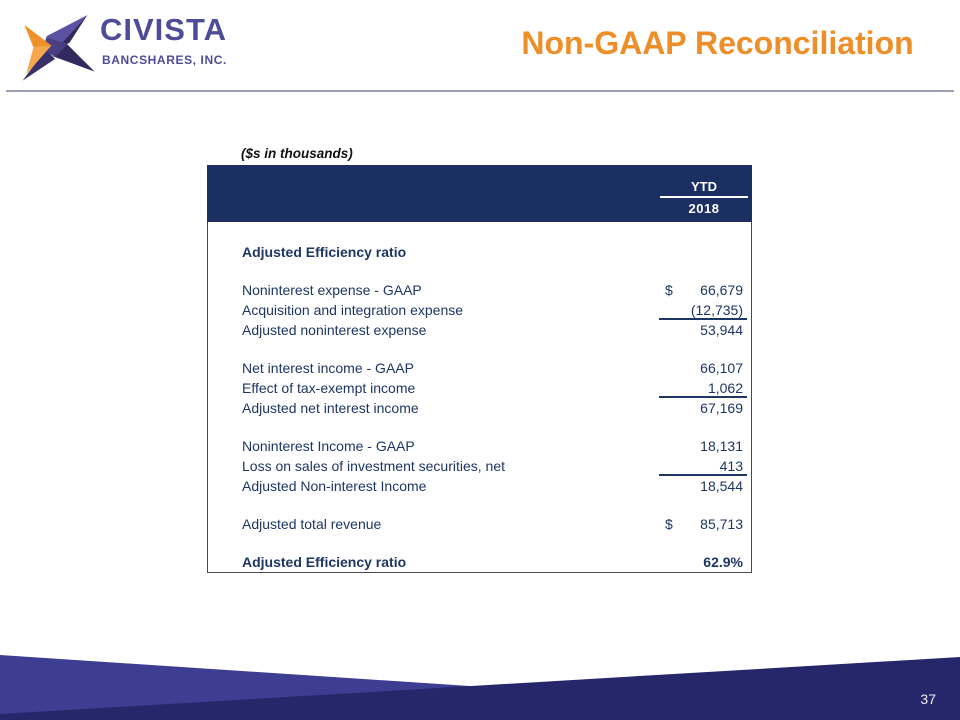 This screenshot has height=720, width=960. I want to click on row-label: Acquisition and integration expense, so click(353, 310).